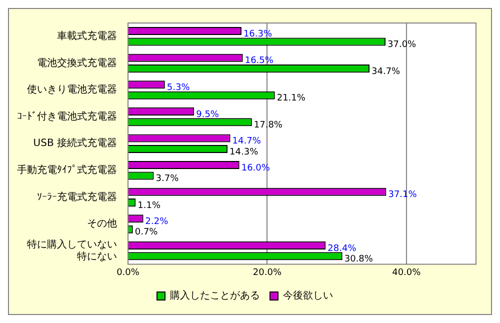 The height and width of the screenshot is (323, 500). Describe the element at coordinates (75, 143) in the screenshot. I see `y-tick-label: USB 接続式充電器` at that location.